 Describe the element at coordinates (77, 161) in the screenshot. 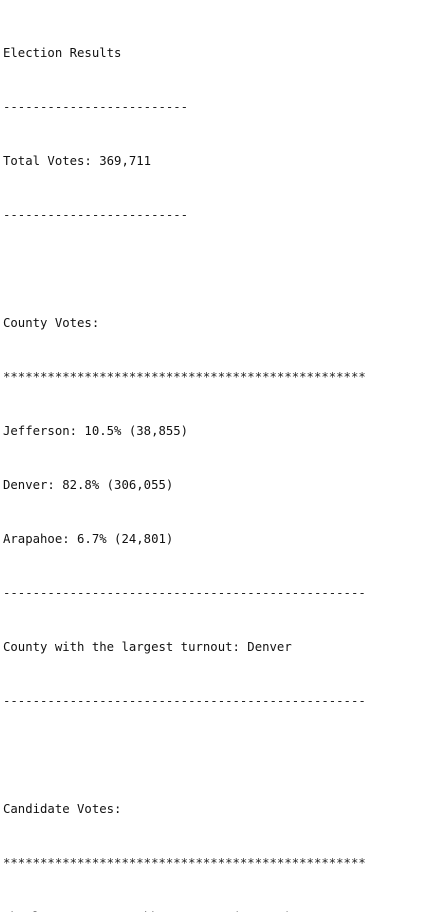

I see `total-votes-line: Total Votes: 369,711` at that location.